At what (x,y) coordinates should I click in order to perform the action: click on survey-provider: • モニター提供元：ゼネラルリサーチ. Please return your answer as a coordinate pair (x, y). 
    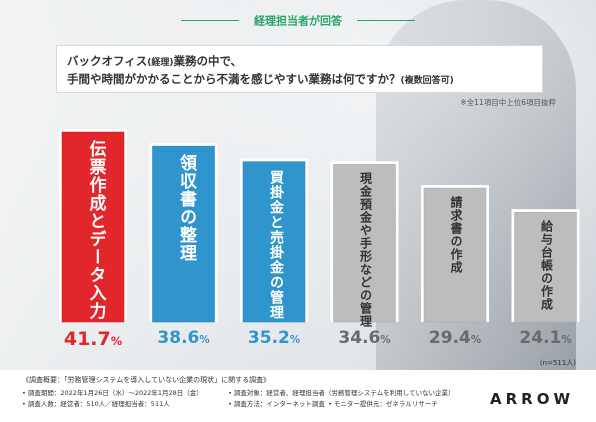
    Looking at the image, I should click on (383, 404).